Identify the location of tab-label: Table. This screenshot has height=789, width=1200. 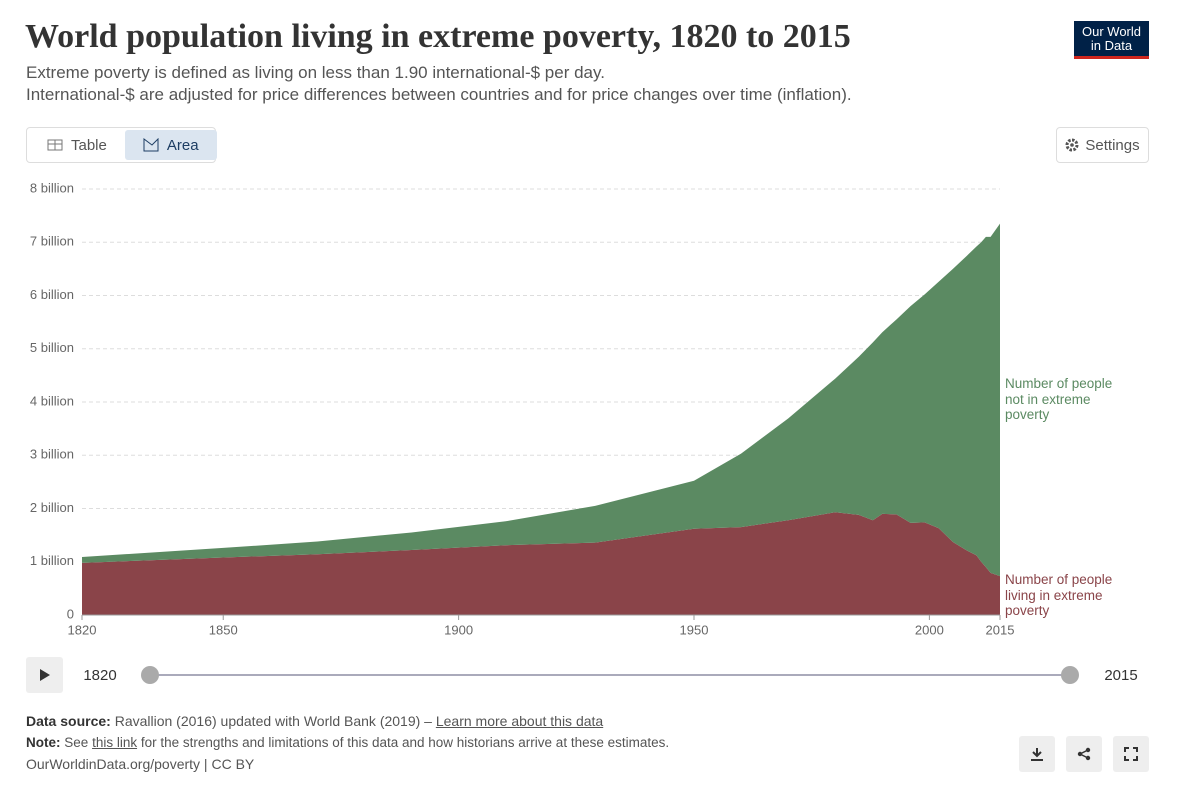
(89, 145).